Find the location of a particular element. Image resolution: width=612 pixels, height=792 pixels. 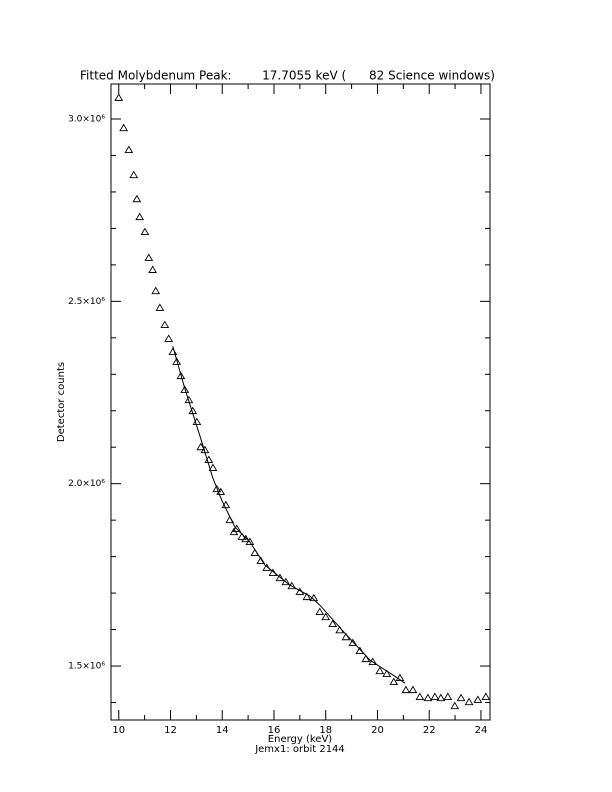

y-axis-label: Detector counts is located at coordinates (61, 402).